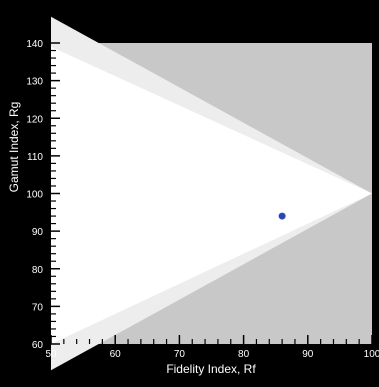 The image size is (379, 387). What do you see at coordinates (34, 82) in the screenshot?
I see `y-tick-label-130: 130` at bounding box center [34, 82].